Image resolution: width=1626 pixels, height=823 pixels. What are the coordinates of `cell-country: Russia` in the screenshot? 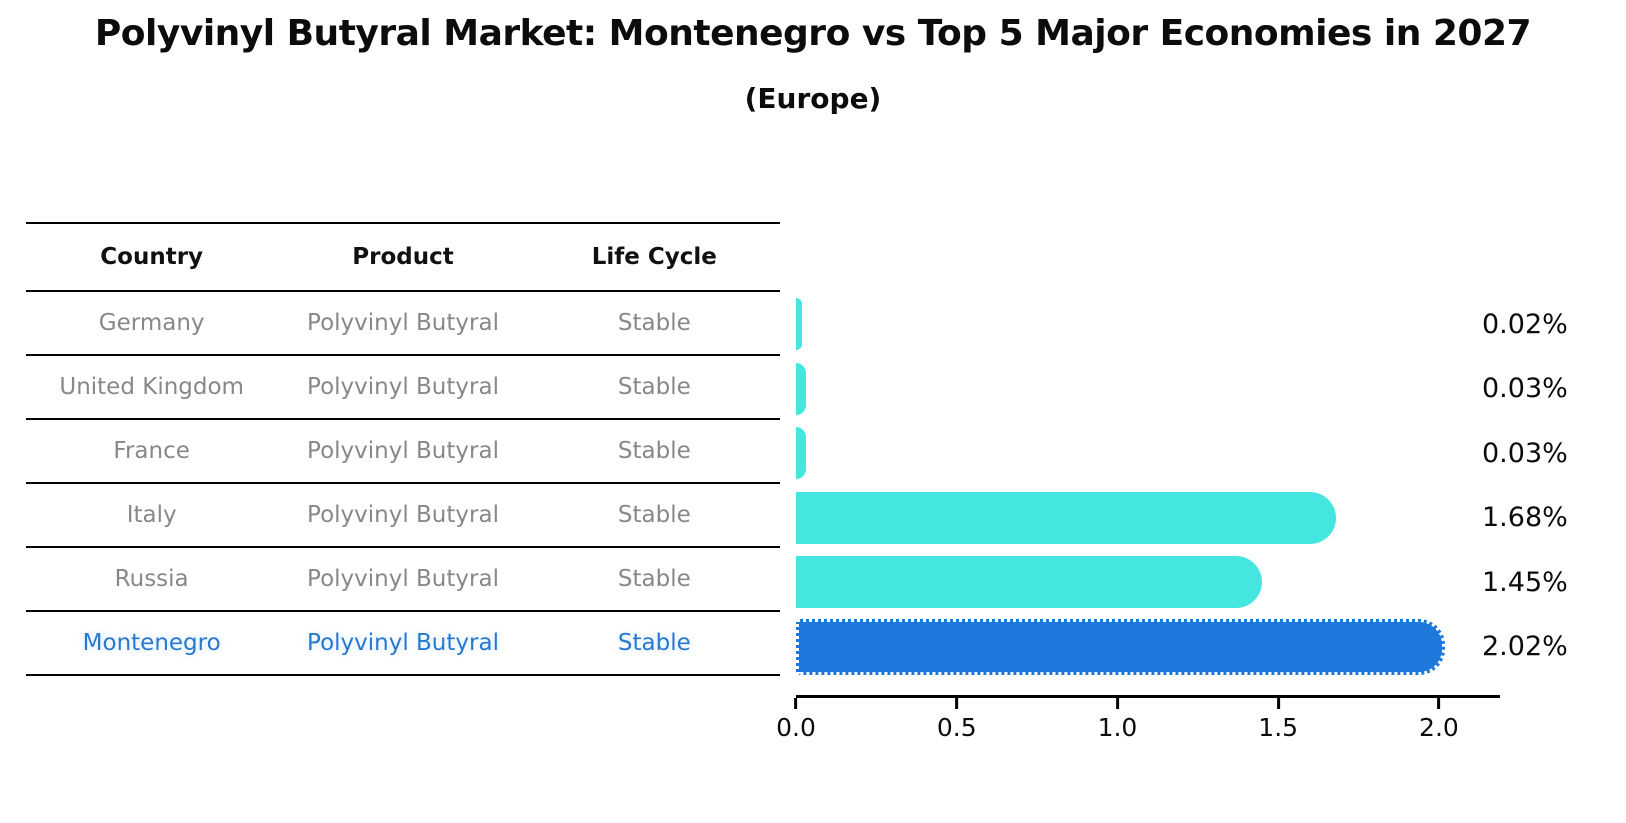 It's located at (151, 579).